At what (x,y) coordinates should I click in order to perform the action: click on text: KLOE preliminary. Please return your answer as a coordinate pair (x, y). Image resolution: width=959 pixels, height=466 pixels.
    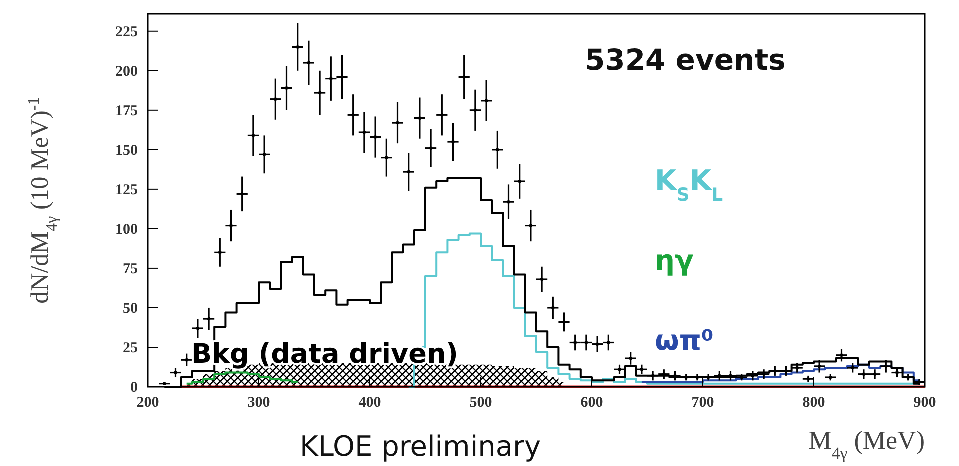
    Looking at the image, I should click on (421, 446).